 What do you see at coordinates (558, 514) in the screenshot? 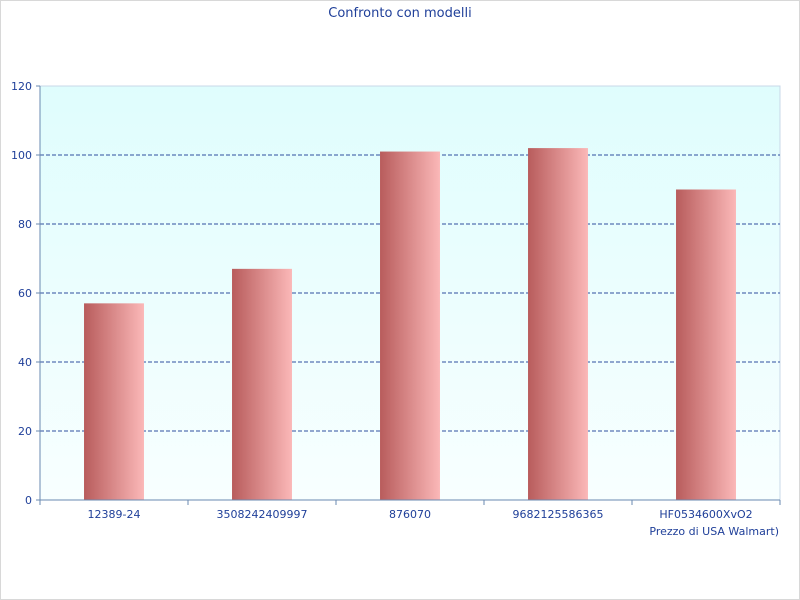
I see `x-tick-label: 9682125586365` at bounding box center [558, 514].